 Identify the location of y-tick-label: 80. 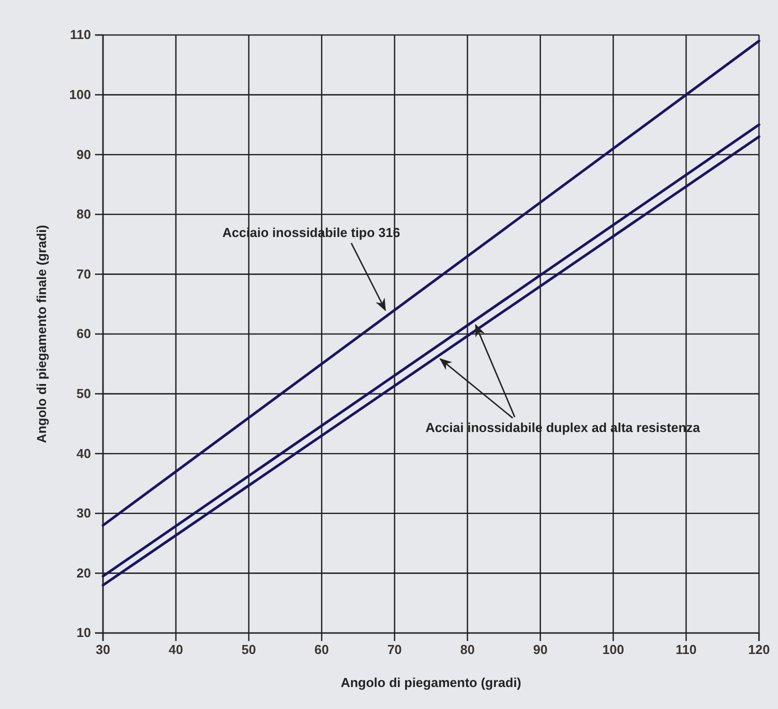
(83, 214).